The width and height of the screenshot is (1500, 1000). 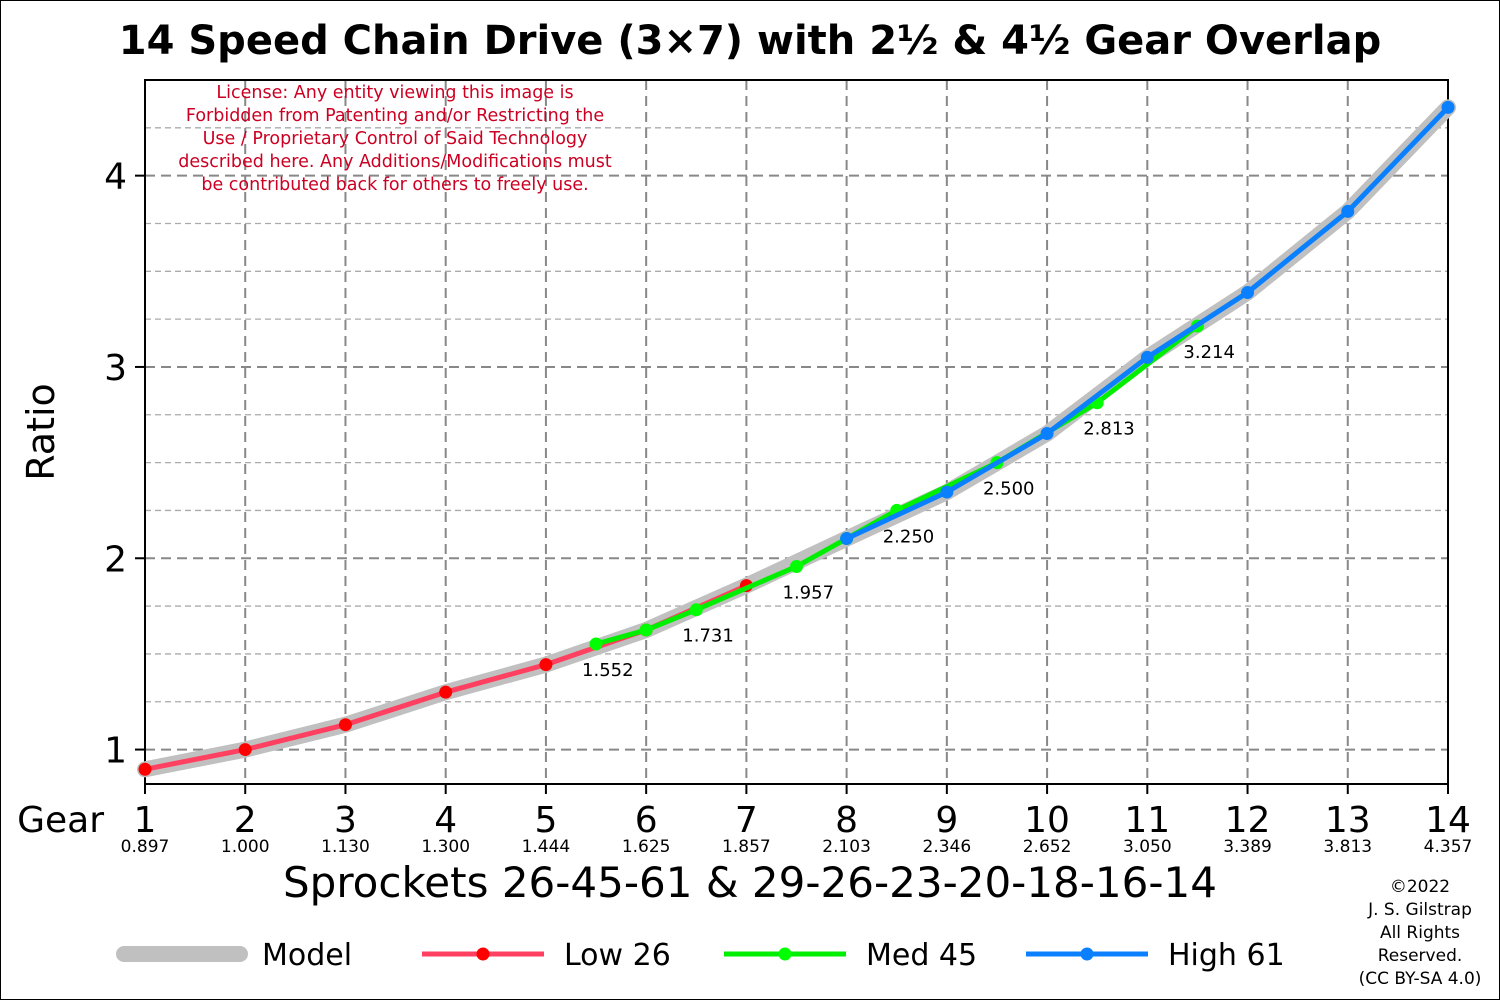 What do you see at coordinates (1209, 352) in the screenshot?
I see `data-label: 3.214` at bounding box center [1209, 352].